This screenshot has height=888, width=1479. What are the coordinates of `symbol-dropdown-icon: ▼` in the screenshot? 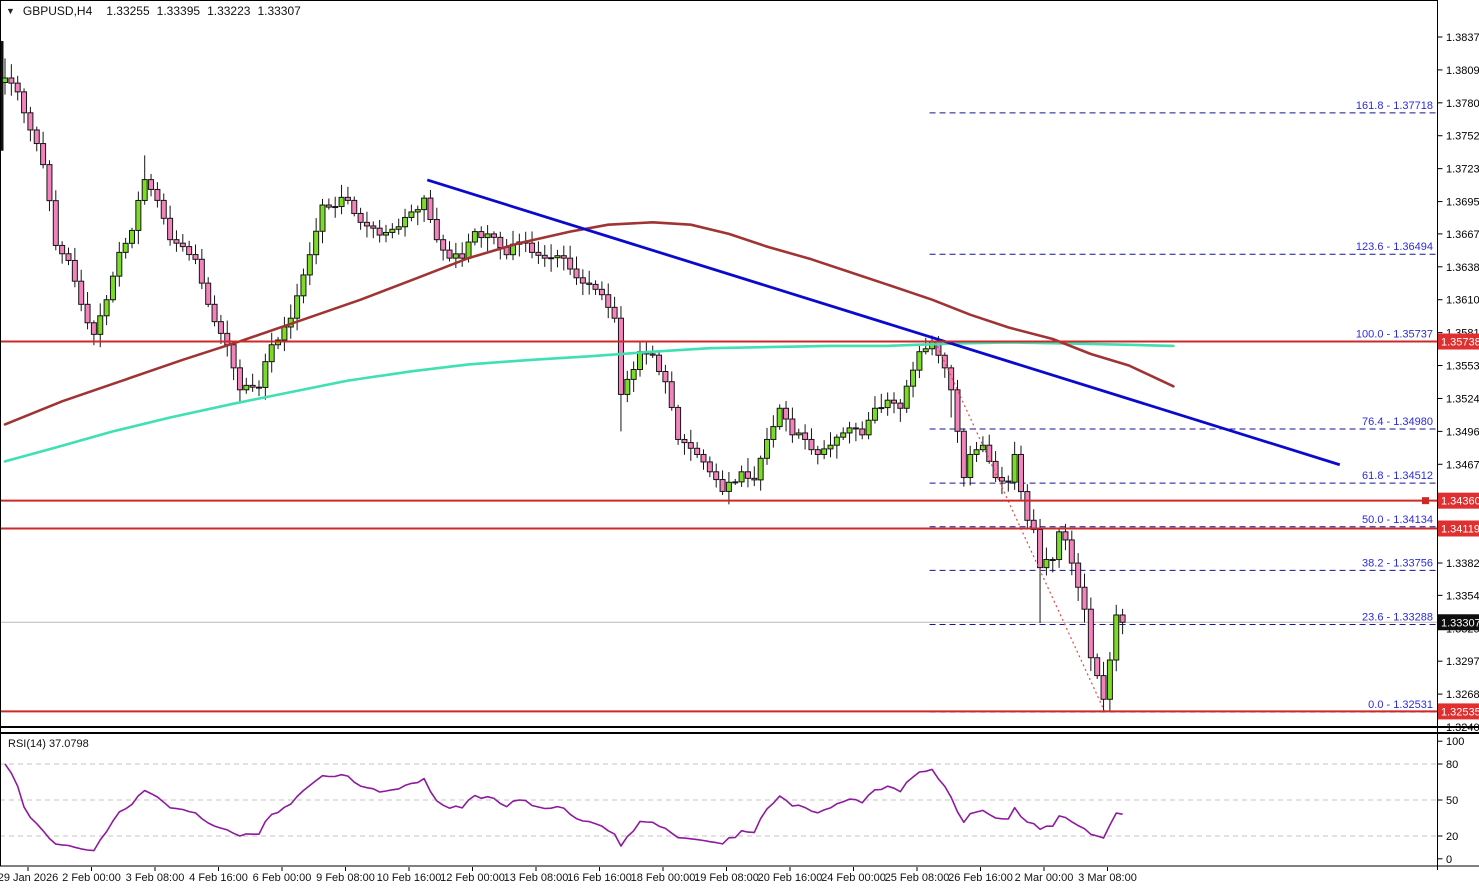 It's located at (10, 11).